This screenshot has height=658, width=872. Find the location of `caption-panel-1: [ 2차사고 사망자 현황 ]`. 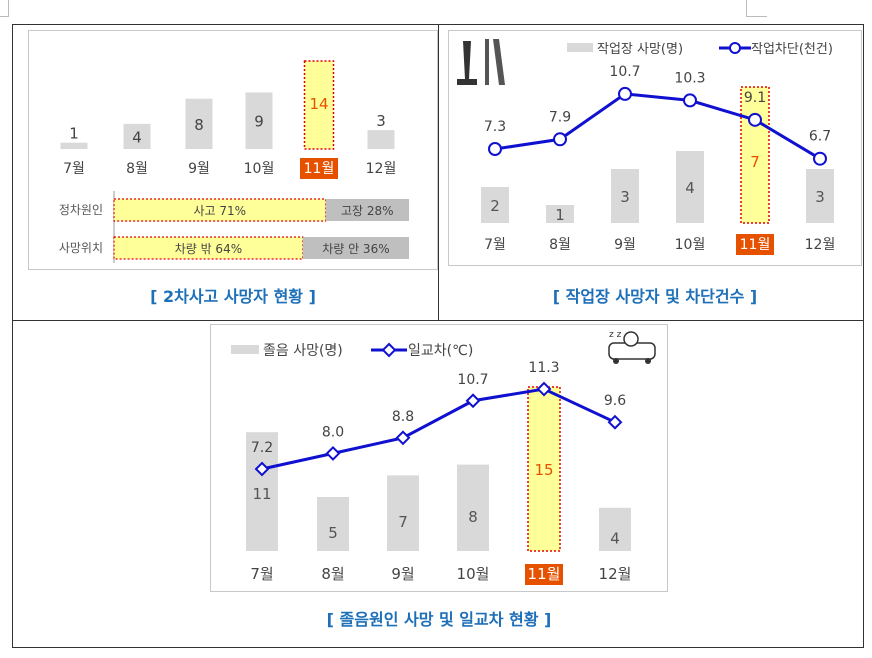

caption-panel-1: [ 2차사고 사망자 현황 ] is located at coordinates (233, 296).